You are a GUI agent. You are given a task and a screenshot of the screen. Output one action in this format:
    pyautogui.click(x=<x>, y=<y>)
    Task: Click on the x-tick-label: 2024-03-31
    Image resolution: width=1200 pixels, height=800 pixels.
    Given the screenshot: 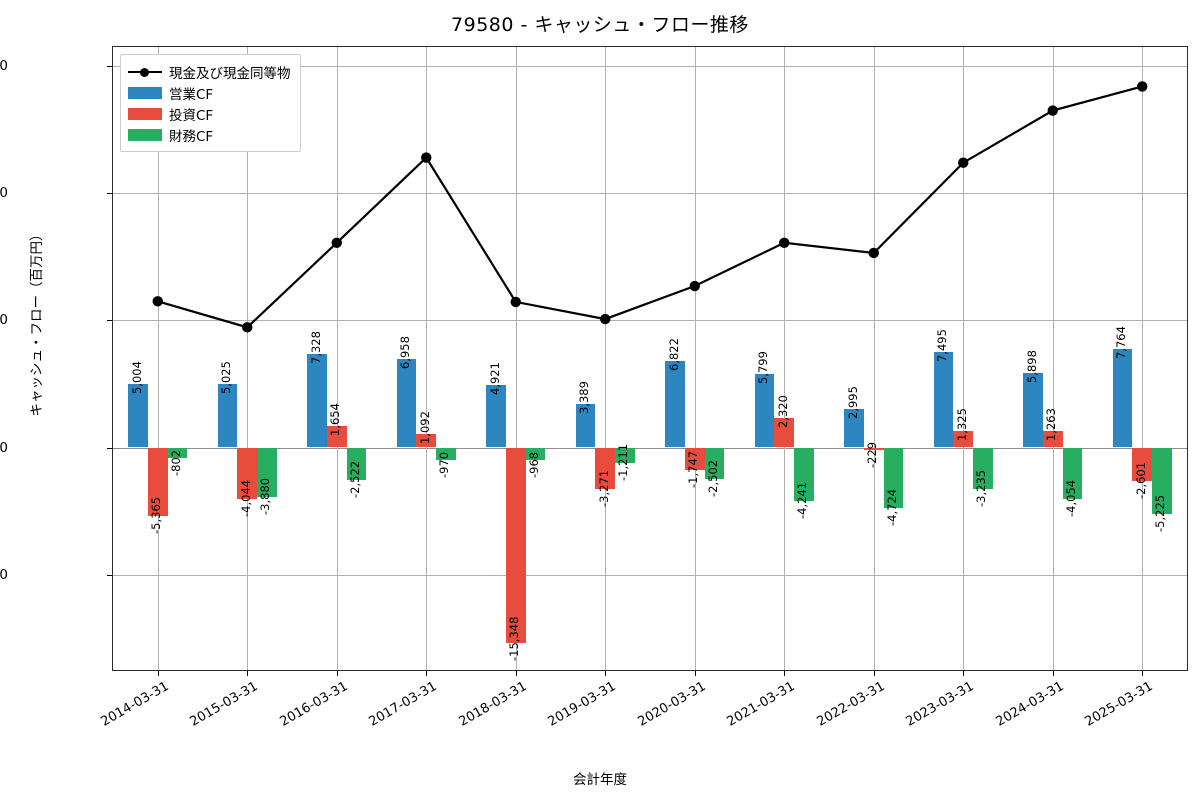 What is the action you would take?
    pyautogui.click(x=1030, y=704)
    